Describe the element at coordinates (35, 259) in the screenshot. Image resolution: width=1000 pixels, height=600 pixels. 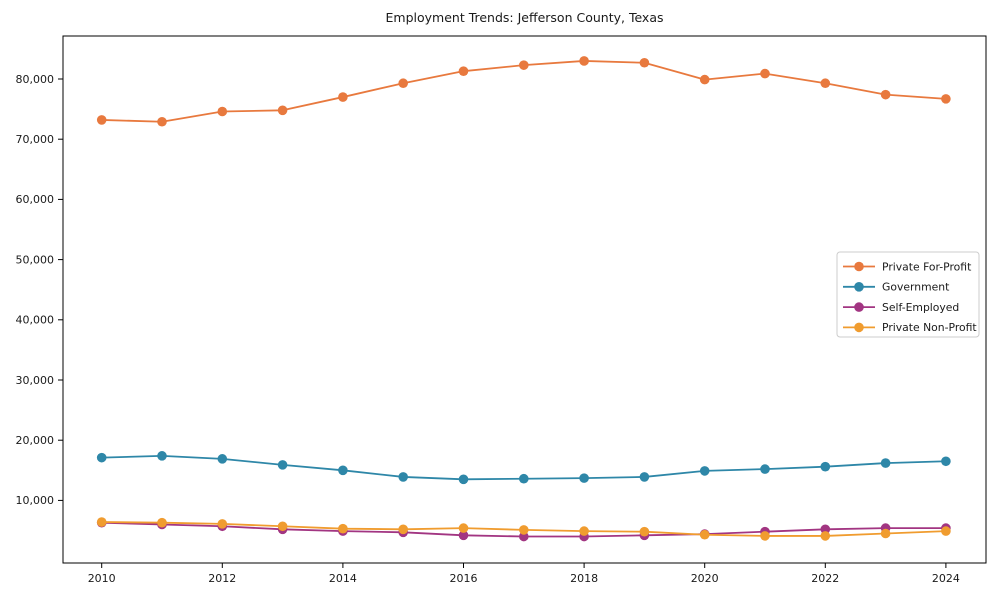
I see `y-tick-label: 50,000` at that location.